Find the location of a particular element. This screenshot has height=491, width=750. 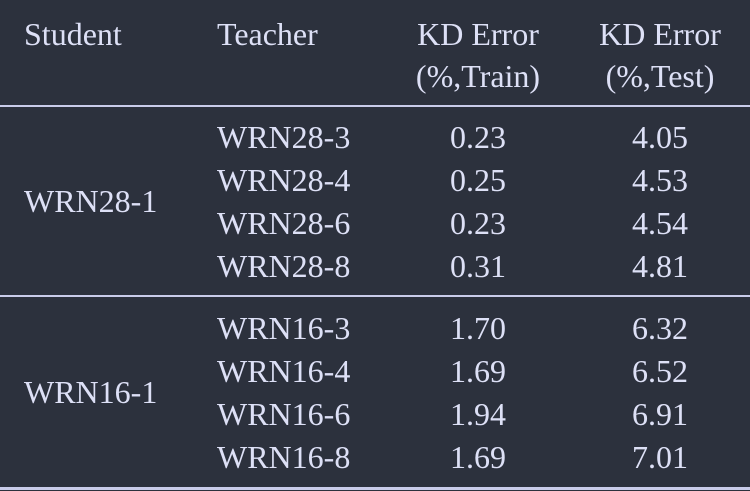

kd-test-cell: 7.01 is located at coordinates (660, 457).